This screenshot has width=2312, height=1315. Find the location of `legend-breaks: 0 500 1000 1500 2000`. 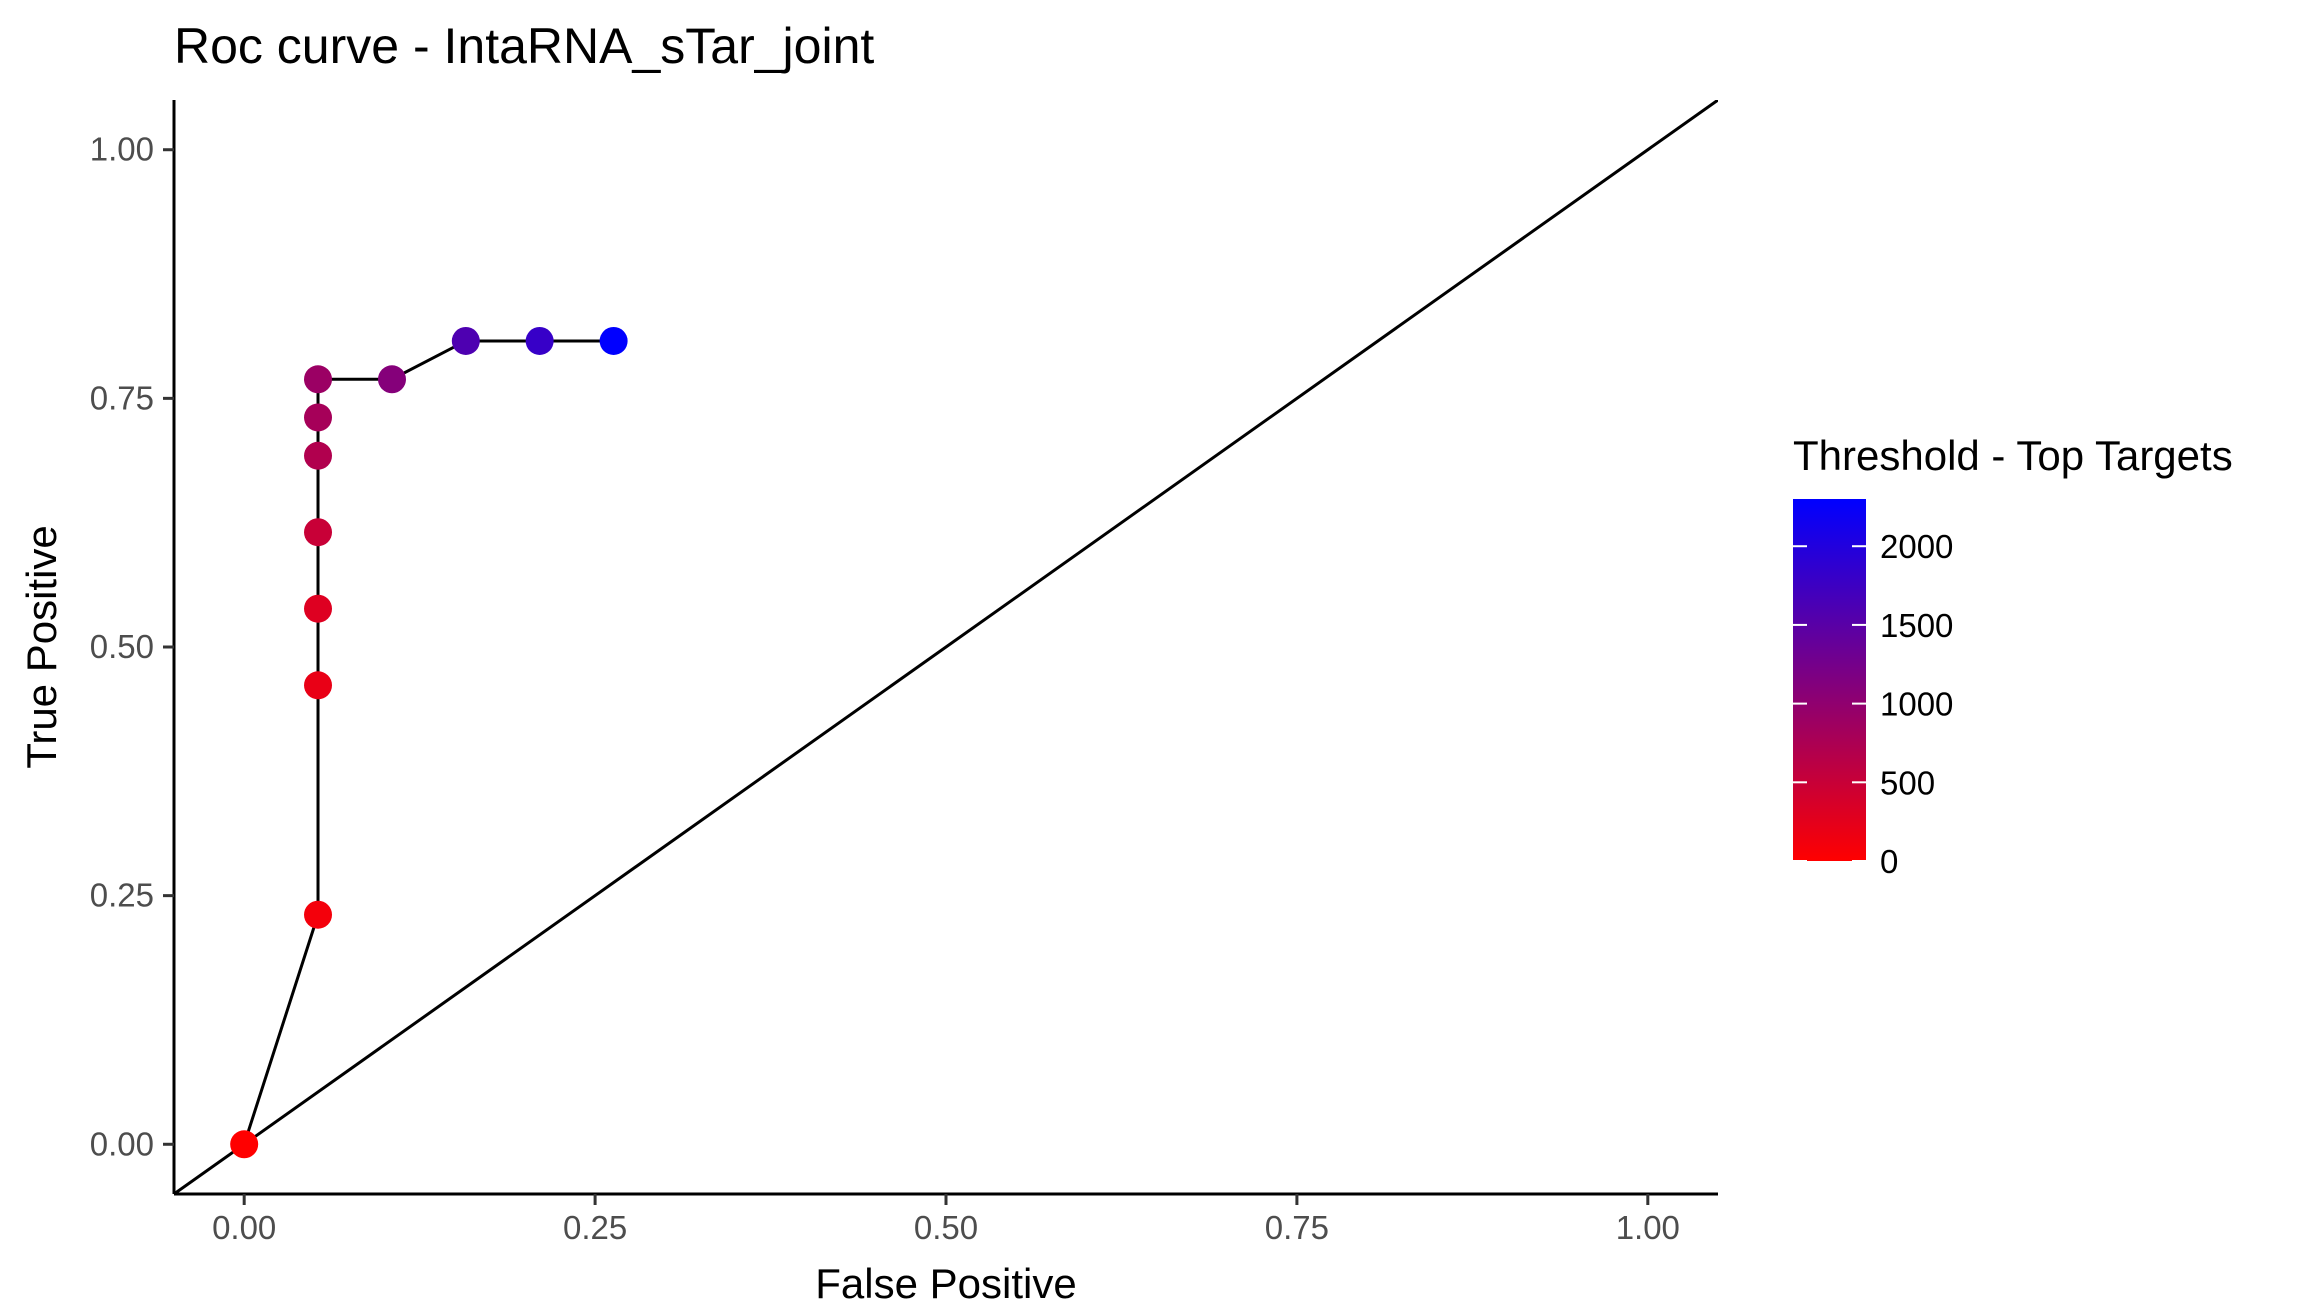

legend-breaks: 0 500 1000 1500 2000 is located at coordinates (1873, 704).